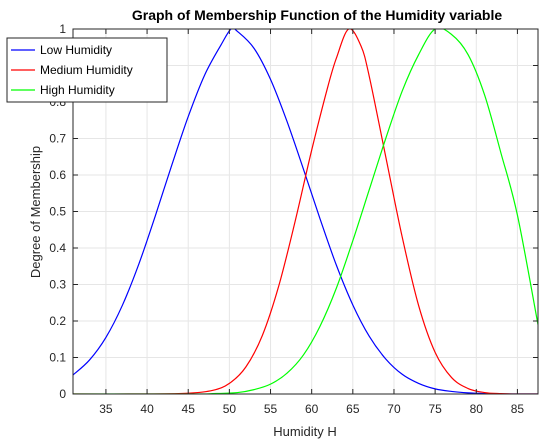 This screenshot has height=445, width=550. I want to click on x-tick-label: 80, so click(477, 409).